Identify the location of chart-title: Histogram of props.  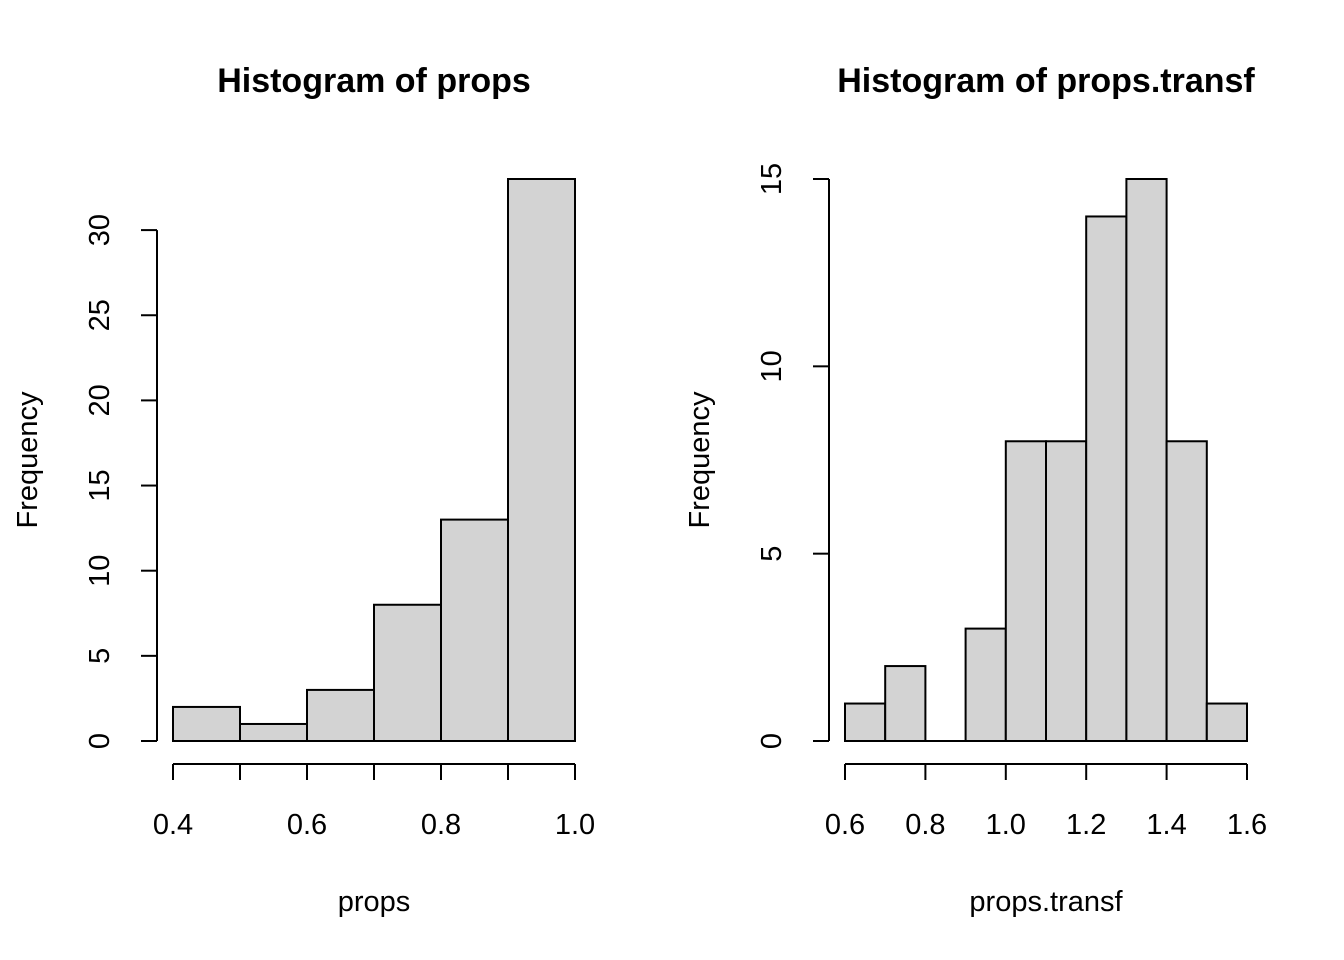
(374, 81).